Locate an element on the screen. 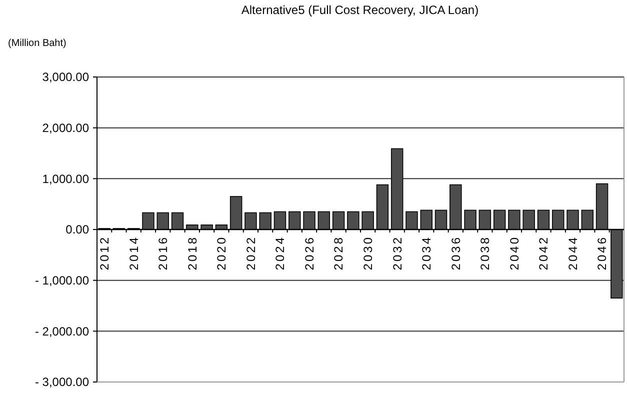 The image size is (627, 403). x-tick-label: 2046 is located at coordinates (602, 253).